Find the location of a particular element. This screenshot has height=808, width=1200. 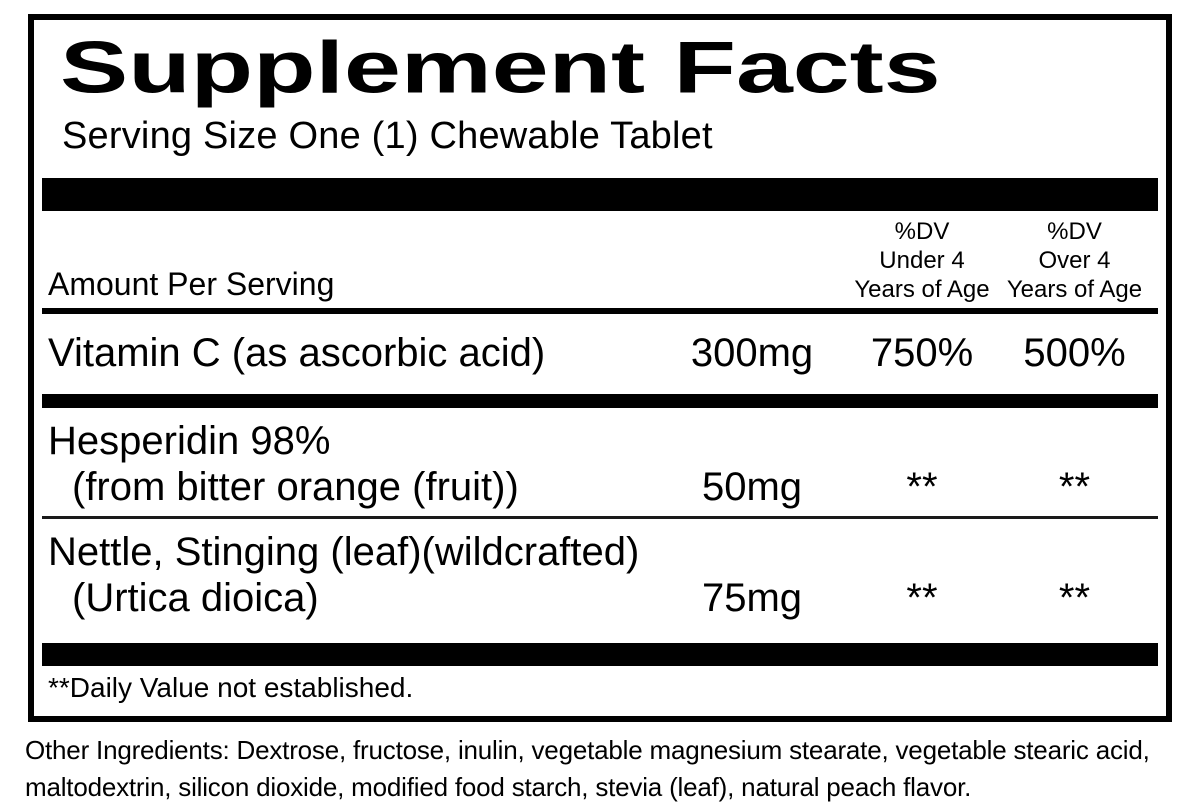

separator-bar-mid is located at coordinates (600, 401).